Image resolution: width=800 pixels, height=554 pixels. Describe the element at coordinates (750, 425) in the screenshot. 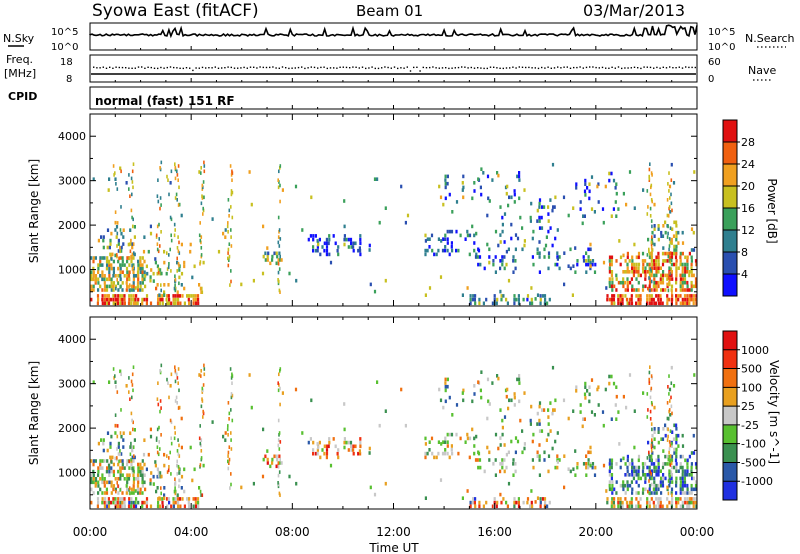

I see `velocity-colorbar-tick-label: -25` at that location.